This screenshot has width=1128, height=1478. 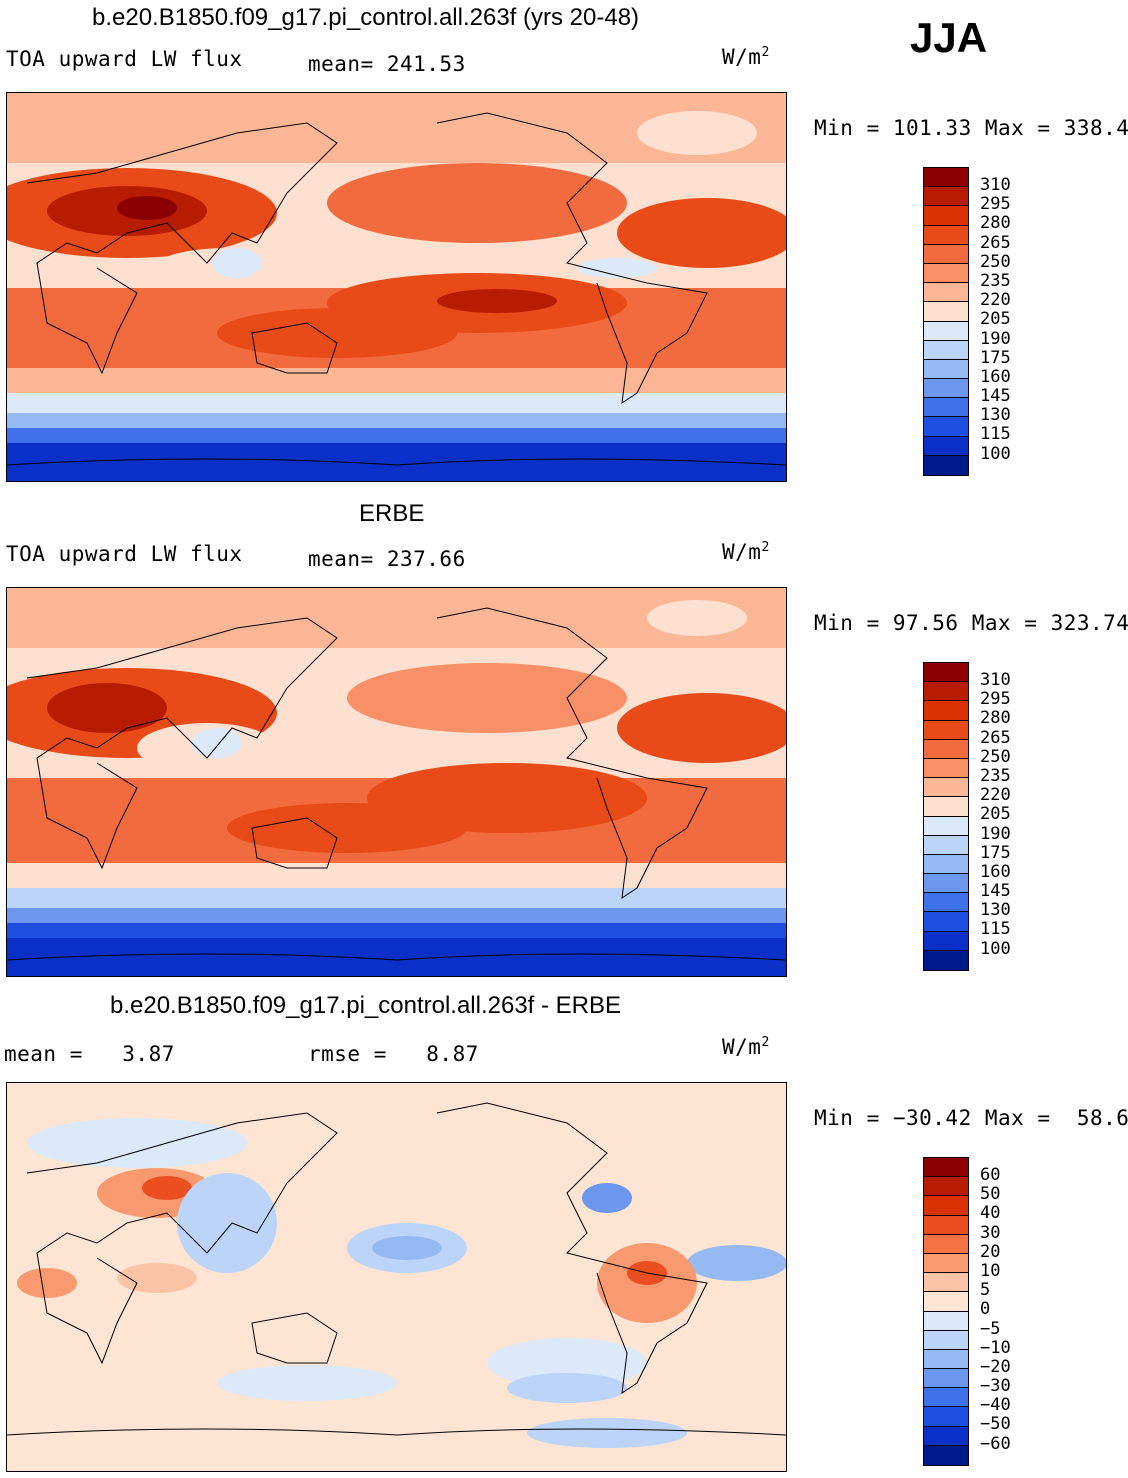 I want to click on panel3-rmse: rmse = 8.87, so click(x=393, y=1054).